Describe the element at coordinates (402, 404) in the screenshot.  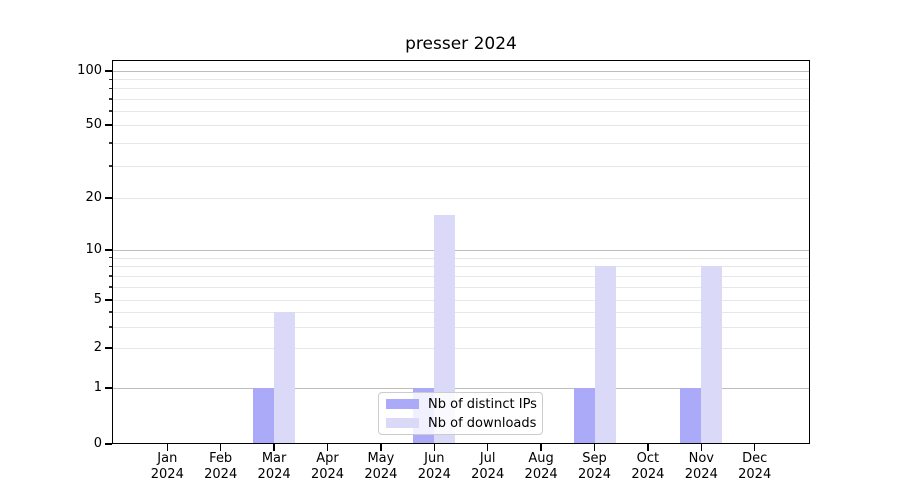
I see `legend-swatch-distinct-ips` at that location.